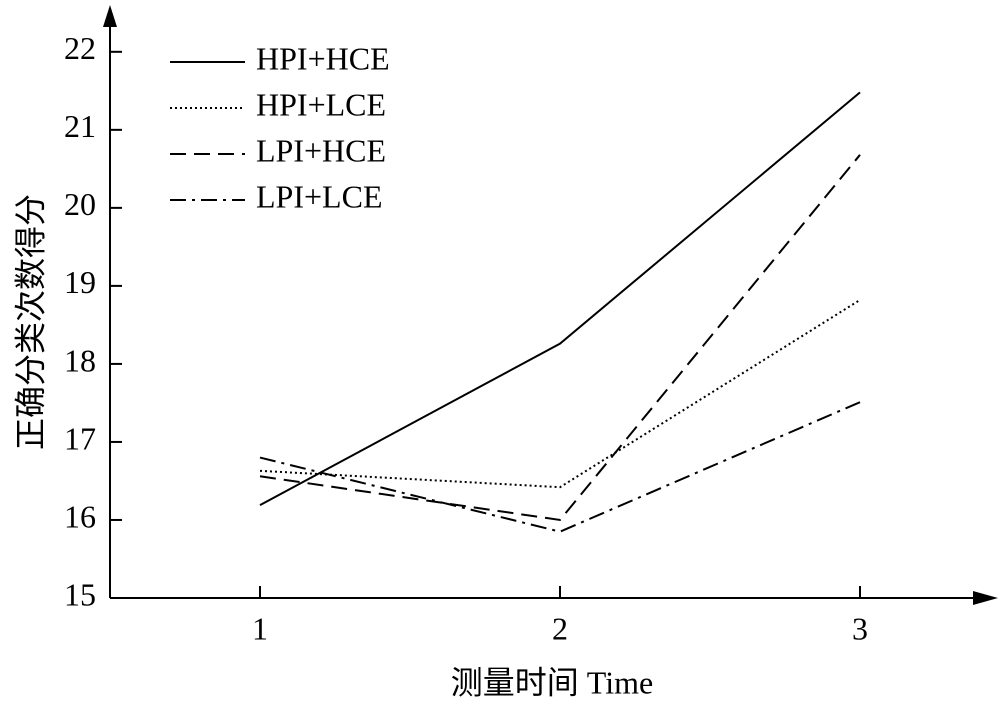  I want to click on y-tick-label: 16, so click(80, 516).